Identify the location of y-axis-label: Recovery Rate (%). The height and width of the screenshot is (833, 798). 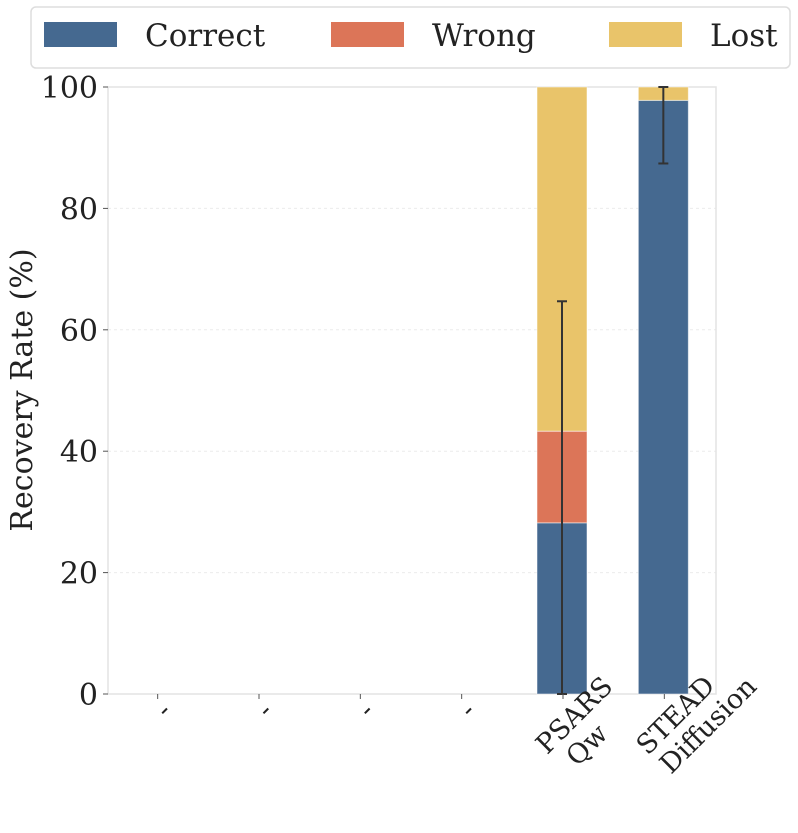
(22, 389).